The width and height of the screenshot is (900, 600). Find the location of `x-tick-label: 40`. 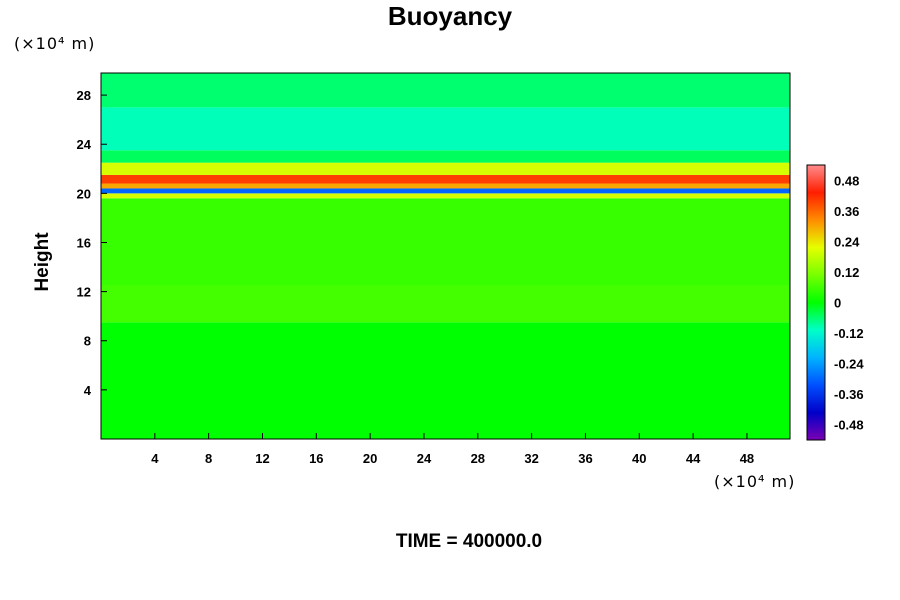

x-tick-label: 40 is located at coordinates (639, 458).